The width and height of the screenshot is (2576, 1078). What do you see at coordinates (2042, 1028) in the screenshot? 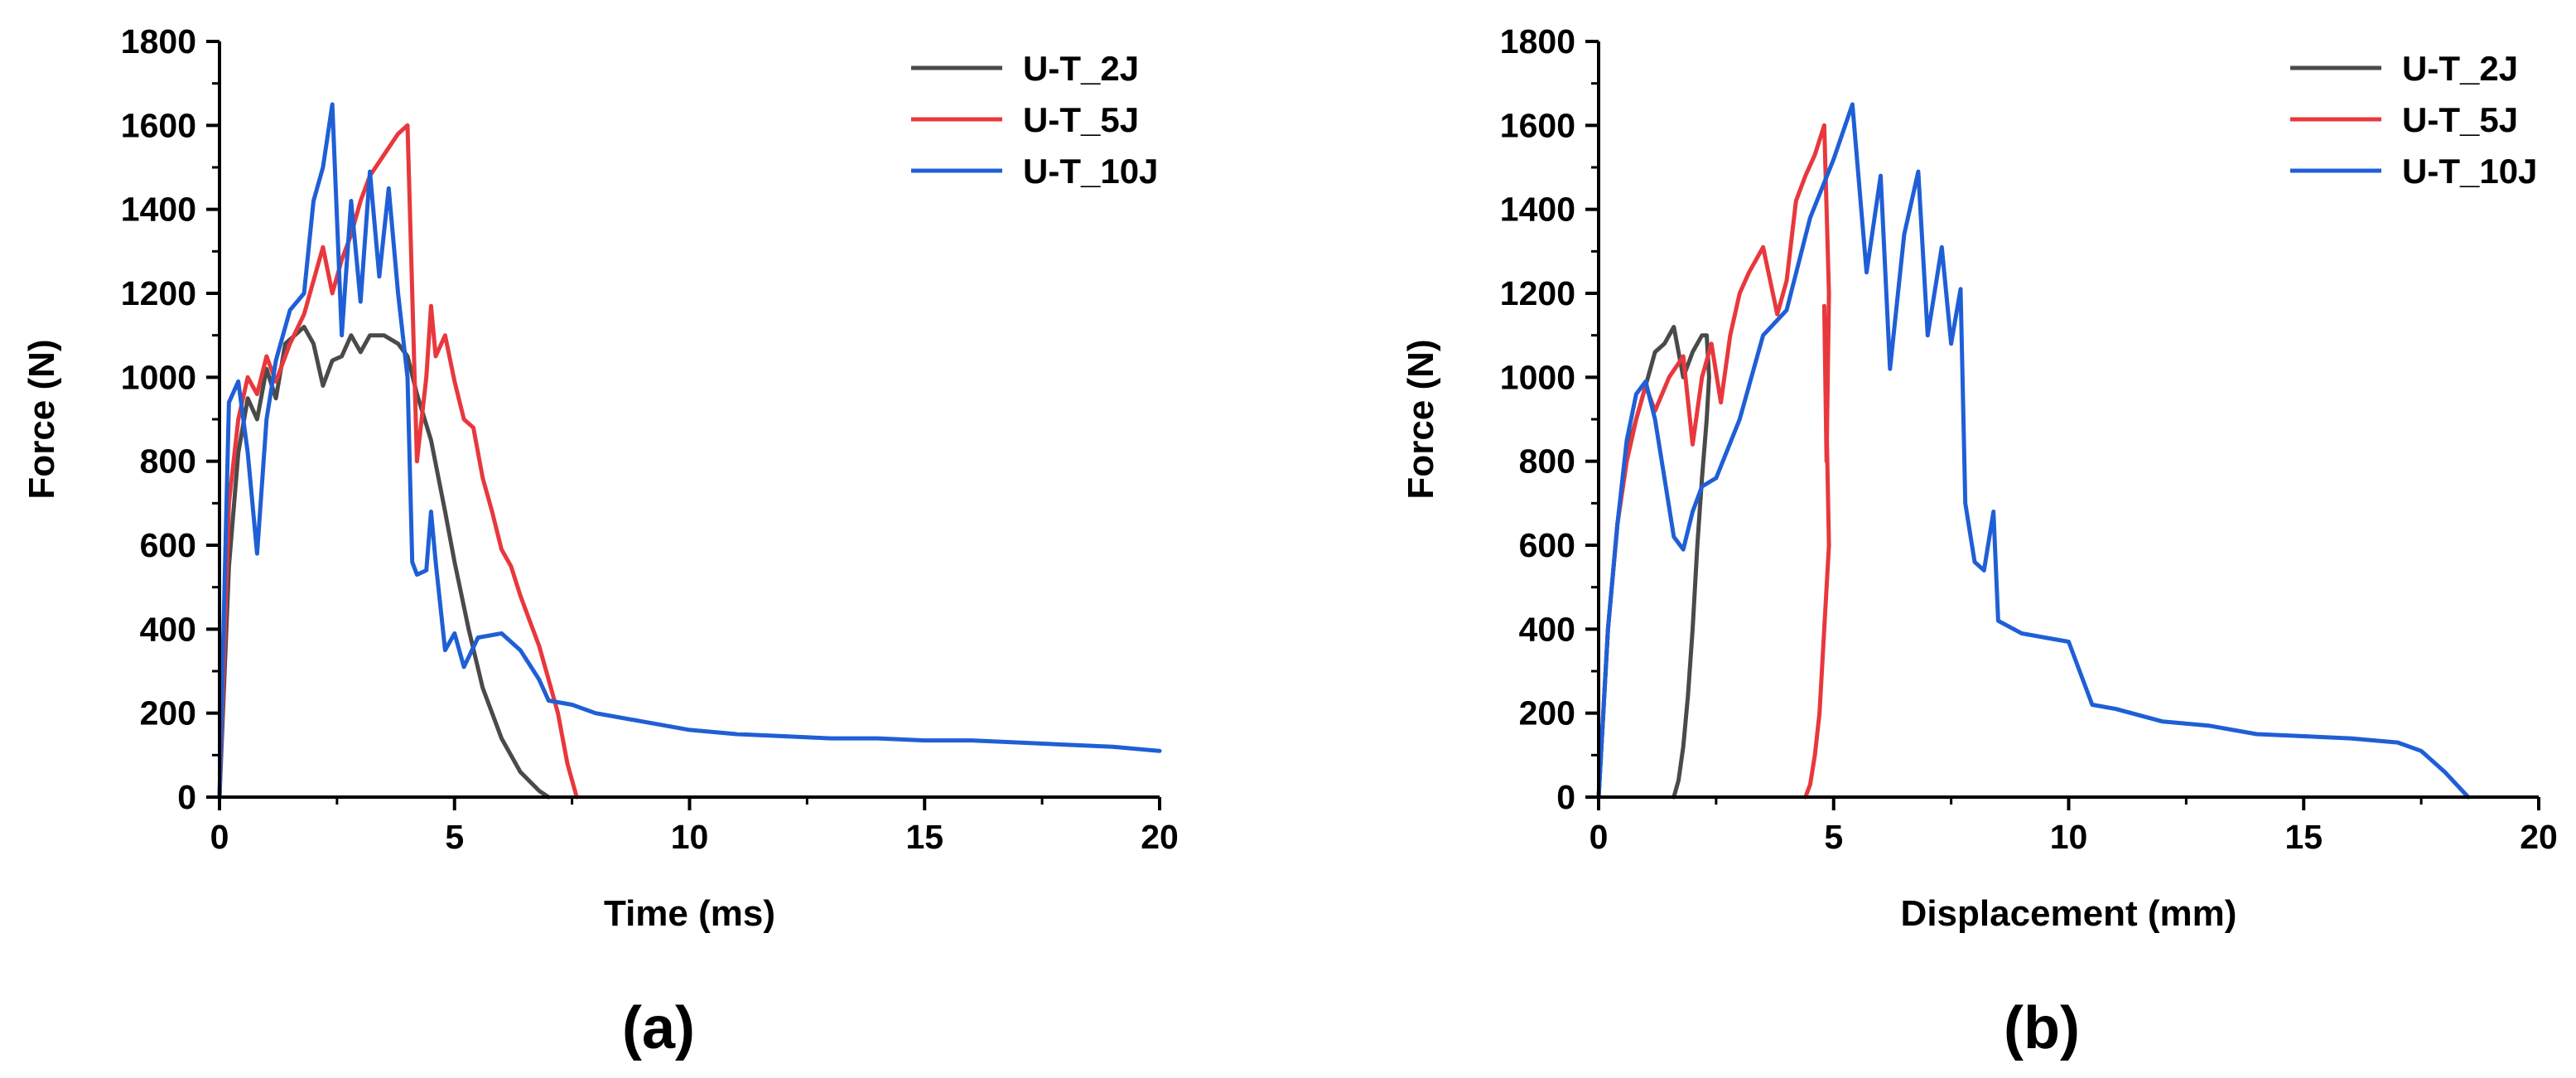
I see `panel-label: (b)` at bounding box center [2042, 1028].